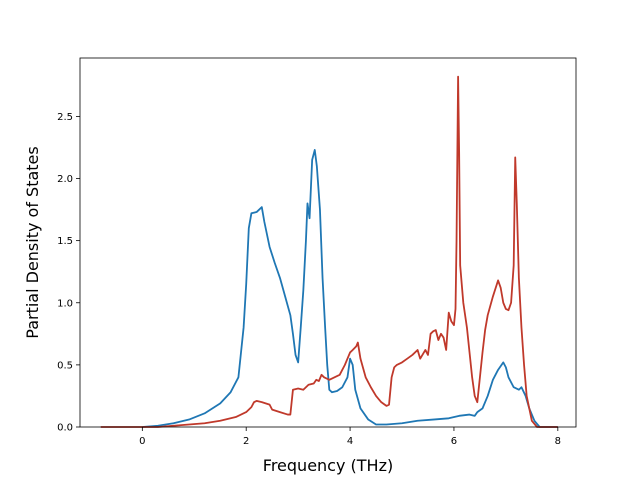 Image resolution: width=640 pixels, height=480 pixels. Describe the element at coordinates (65, 179) in the screenshot. I see `y-tick-label: 2.0` at that location.